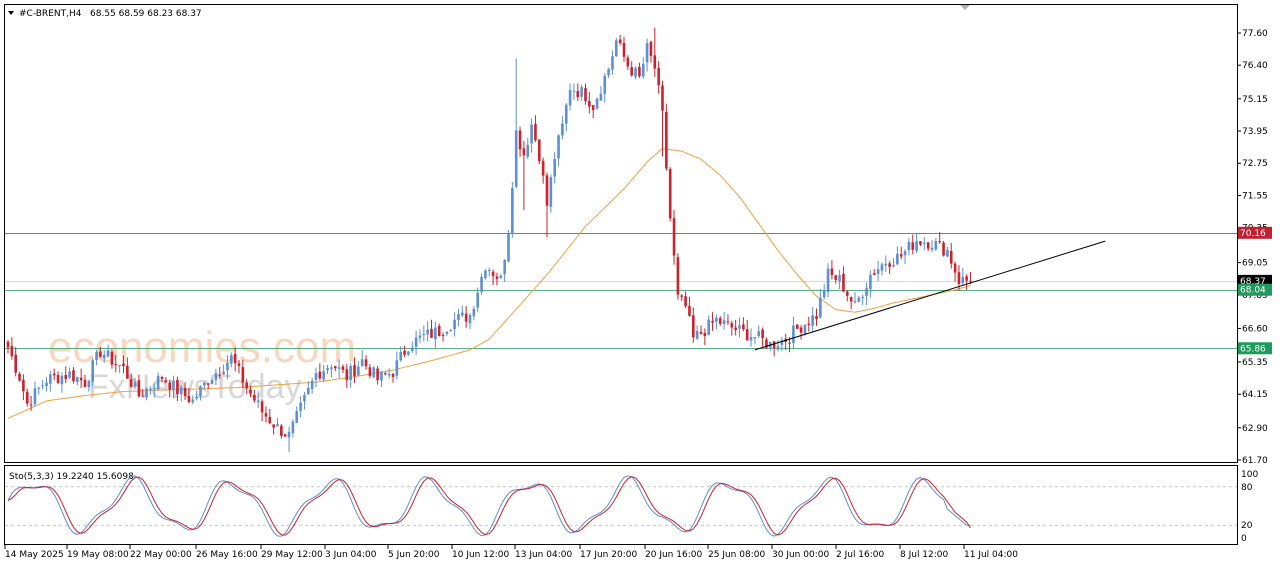 The width and height of the screenshot is (1280, 567). I want to click on price-tick-label: 62.90, so click(1255, 429).